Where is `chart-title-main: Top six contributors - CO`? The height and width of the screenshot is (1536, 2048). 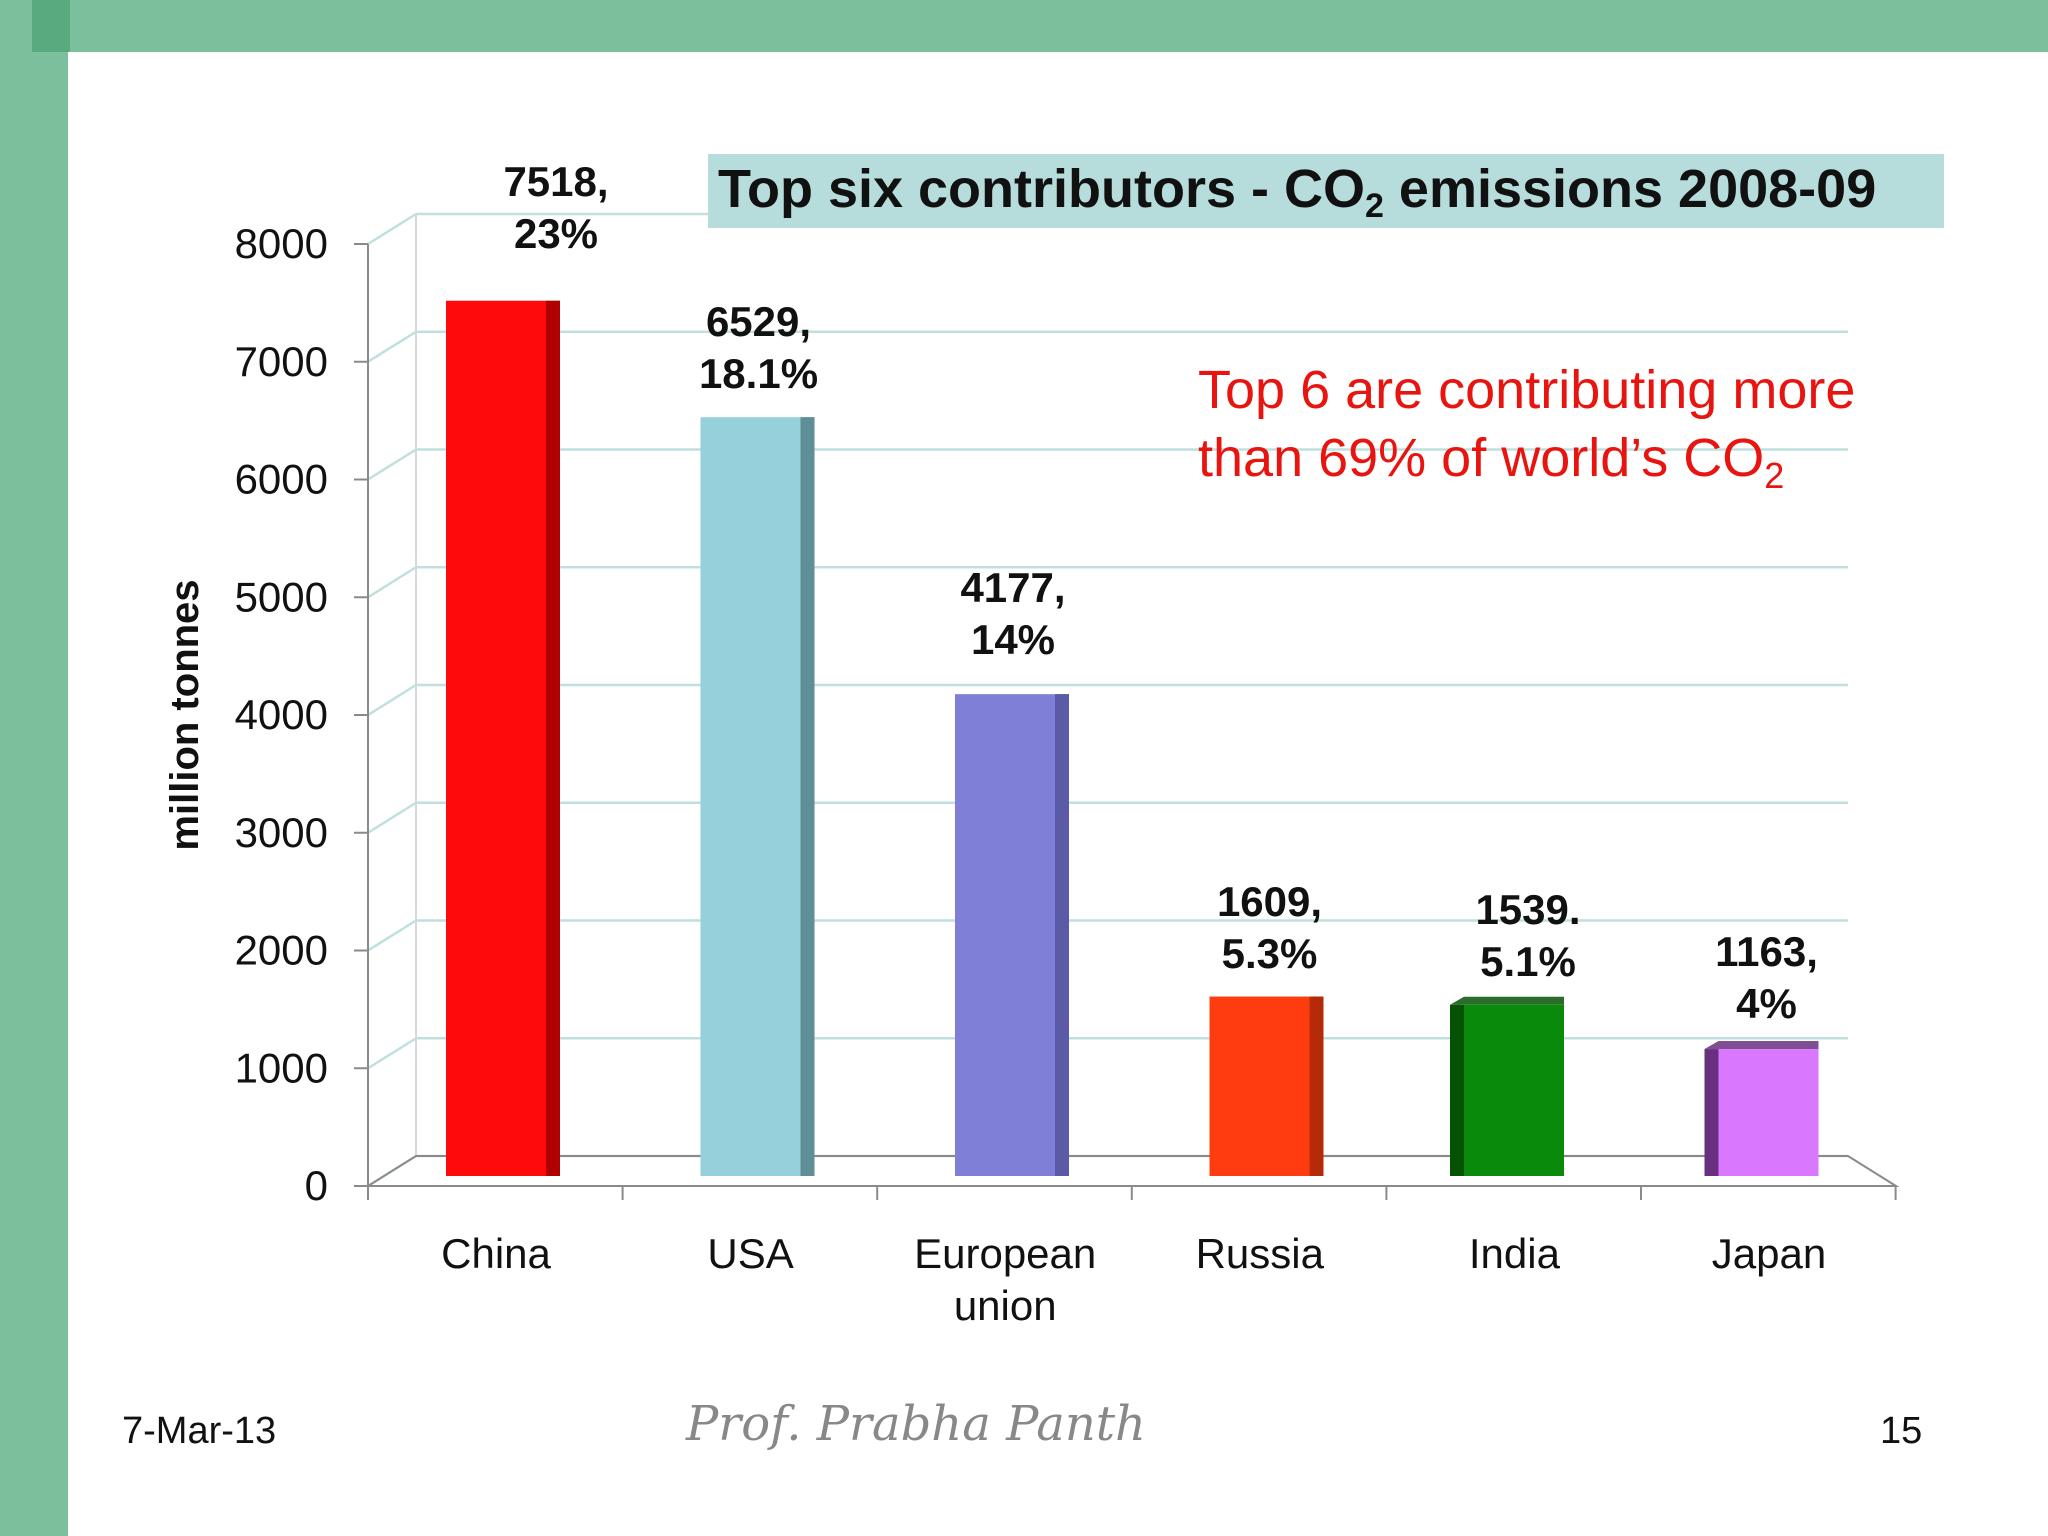
chart-title-main: Top six contributors - CO is located at coordinates (1041, 189).